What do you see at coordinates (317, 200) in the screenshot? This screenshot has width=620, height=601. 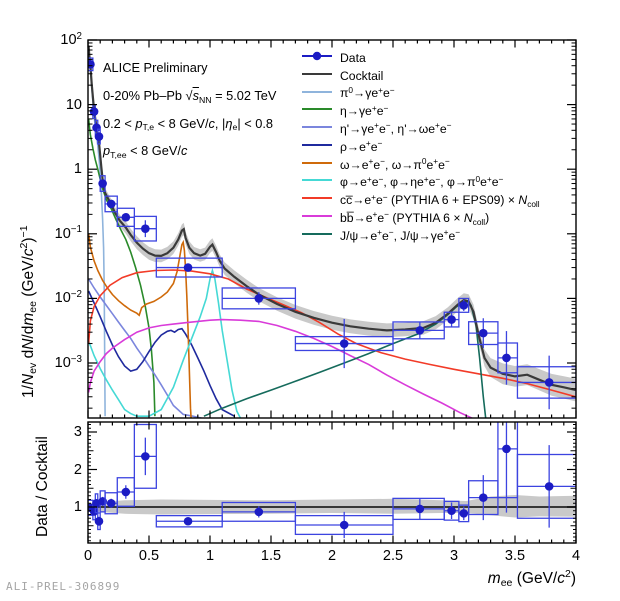 I see `legend-swatch-ccbar-line-icon` at bounding box center [317, 200].